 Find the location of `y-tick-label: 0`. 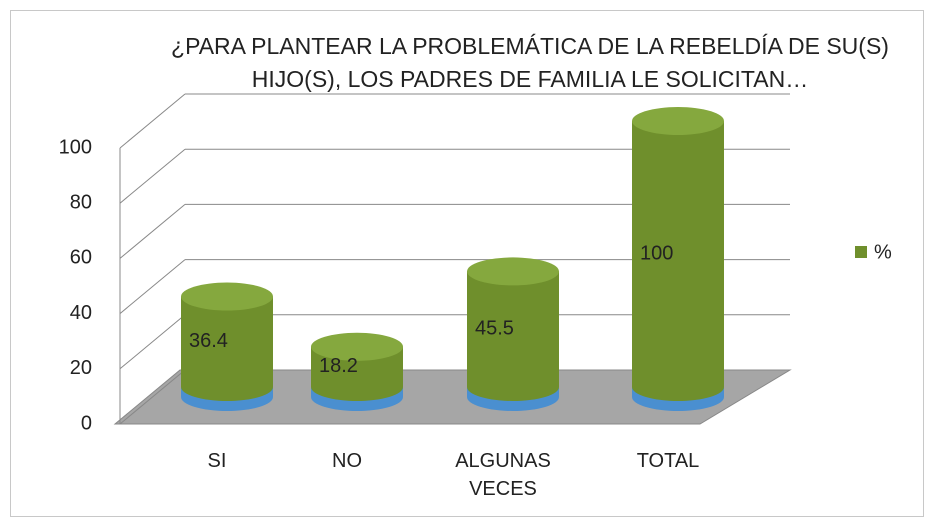

y-tick-label: 0 is located at coordinates (86, 423).